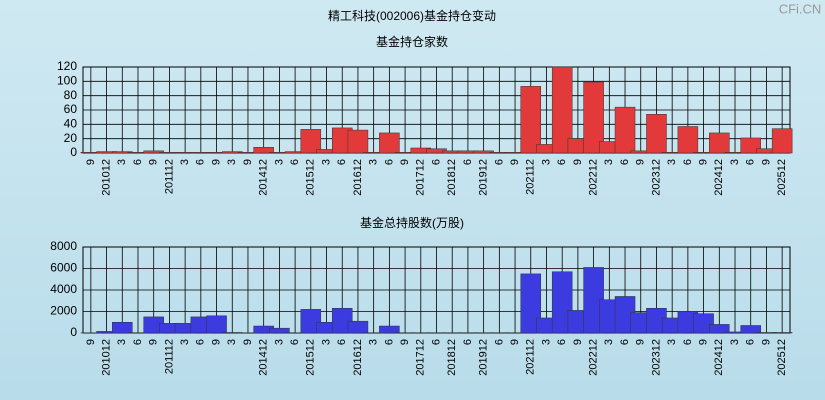 Image resolution: width=825 pixels, height=400 pixels. What do you see at coordinates (800, 8) in the screenshot?
I see `watermark: CFi.CN` at bounding box center [800, 8].